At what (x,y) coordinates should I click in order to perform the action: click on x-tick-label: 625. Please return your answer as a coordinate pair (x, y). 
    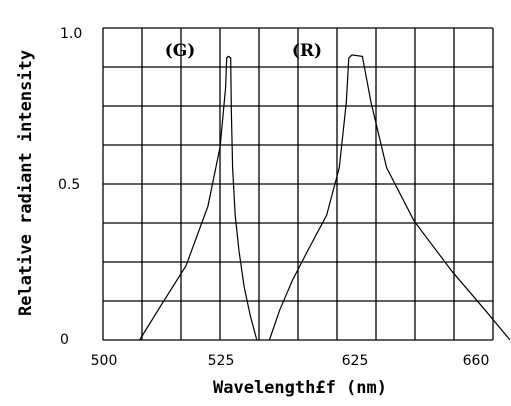
    Looking at the image, I should click on (355, 361).